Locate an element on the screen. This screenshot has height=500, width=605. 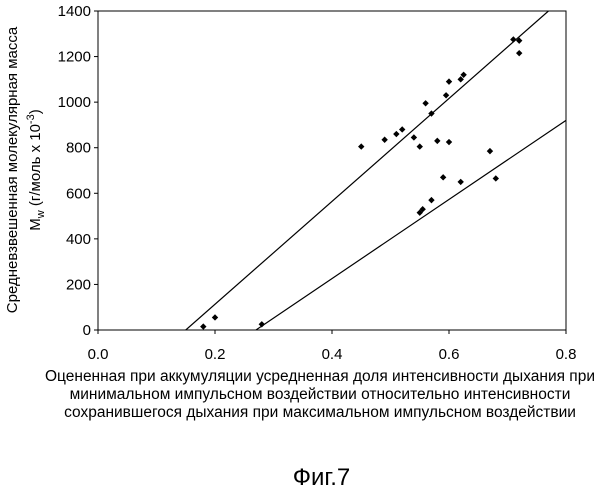
x-tick-label: 0.0 is located at coordinates (98, 354).